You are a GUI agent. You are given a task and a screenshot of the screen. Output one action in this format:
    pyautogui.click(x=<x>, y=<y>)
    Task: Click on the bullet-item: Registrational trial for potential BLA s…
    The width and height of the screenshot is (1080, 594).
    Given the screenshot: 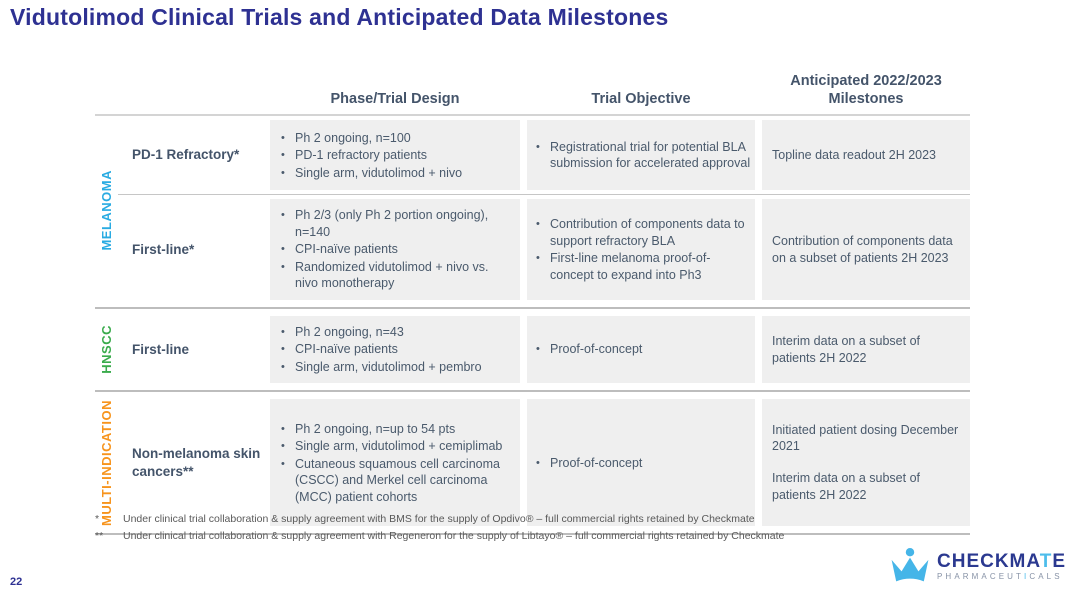 What is the action you would take?
    pyautogui.click(x=641, y=155)
    